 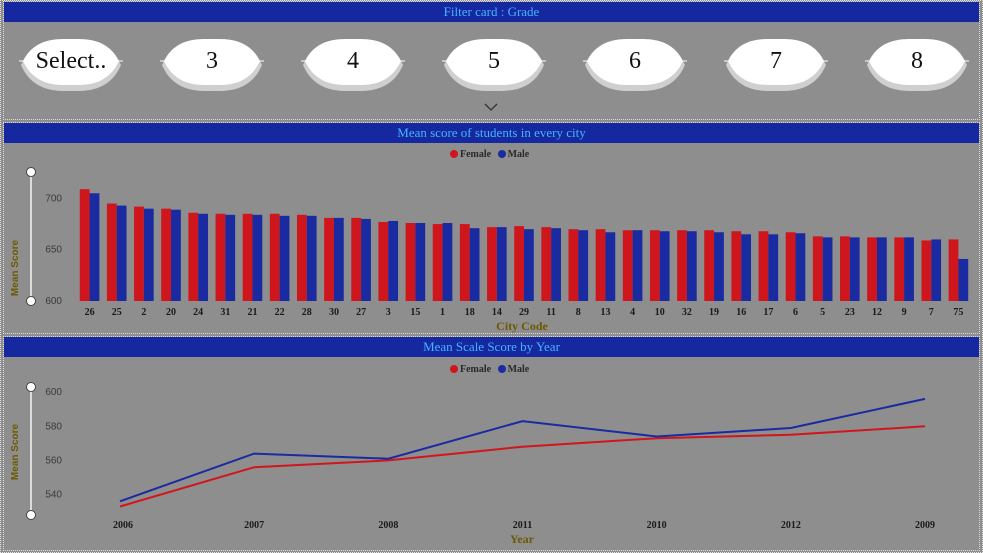 I want to click on point-female-2007, so click(x=254, y=467).